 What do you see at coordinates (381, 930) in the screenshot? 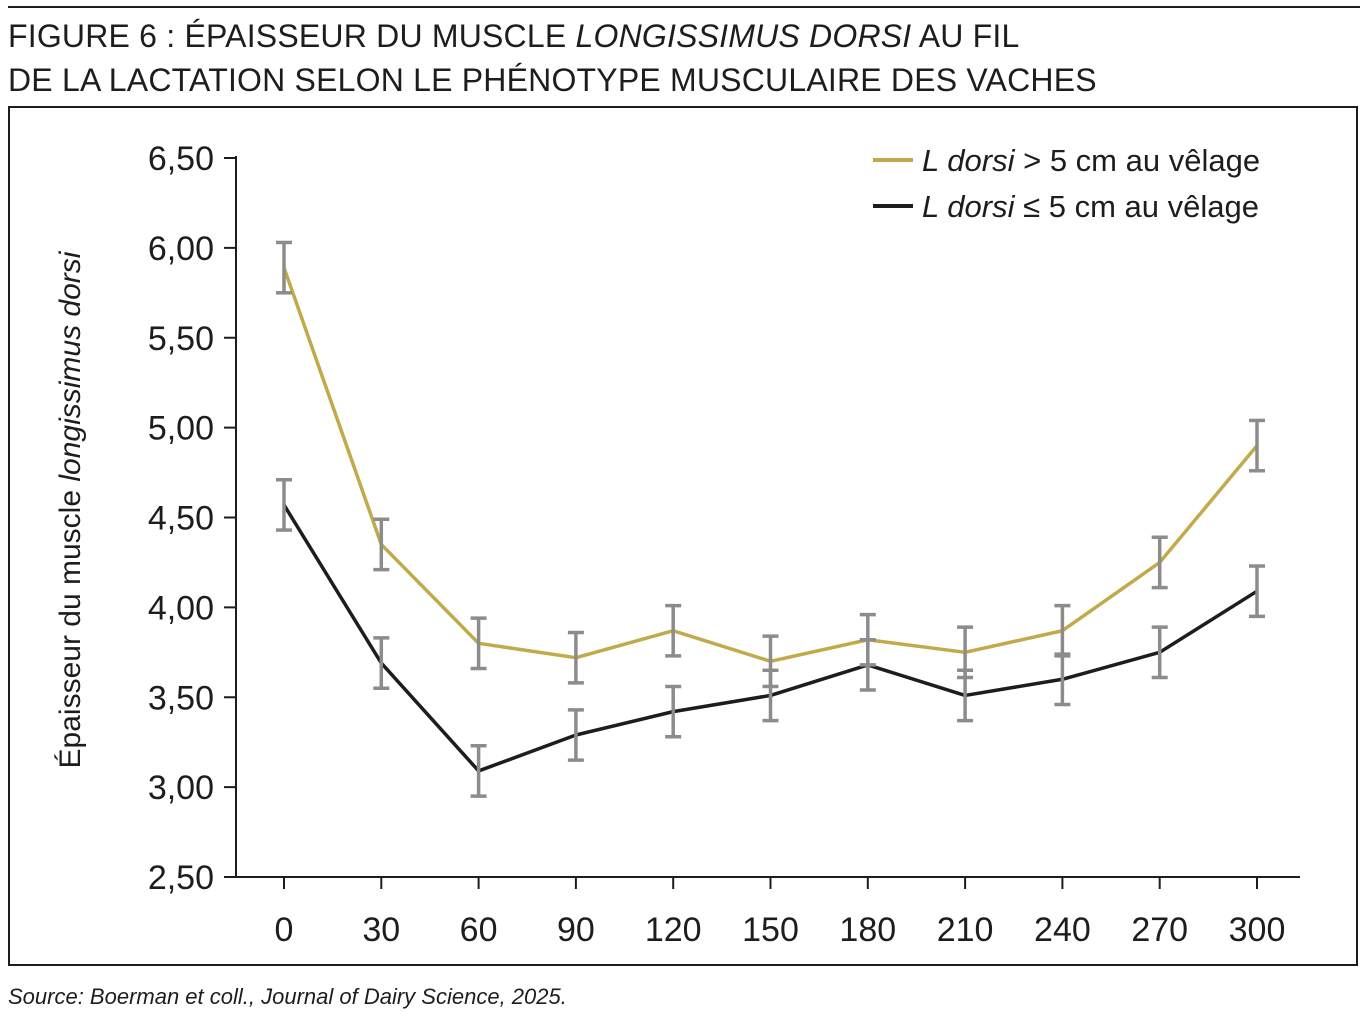
I see `x-tick-label: 30` at bounding box center [381, 930].